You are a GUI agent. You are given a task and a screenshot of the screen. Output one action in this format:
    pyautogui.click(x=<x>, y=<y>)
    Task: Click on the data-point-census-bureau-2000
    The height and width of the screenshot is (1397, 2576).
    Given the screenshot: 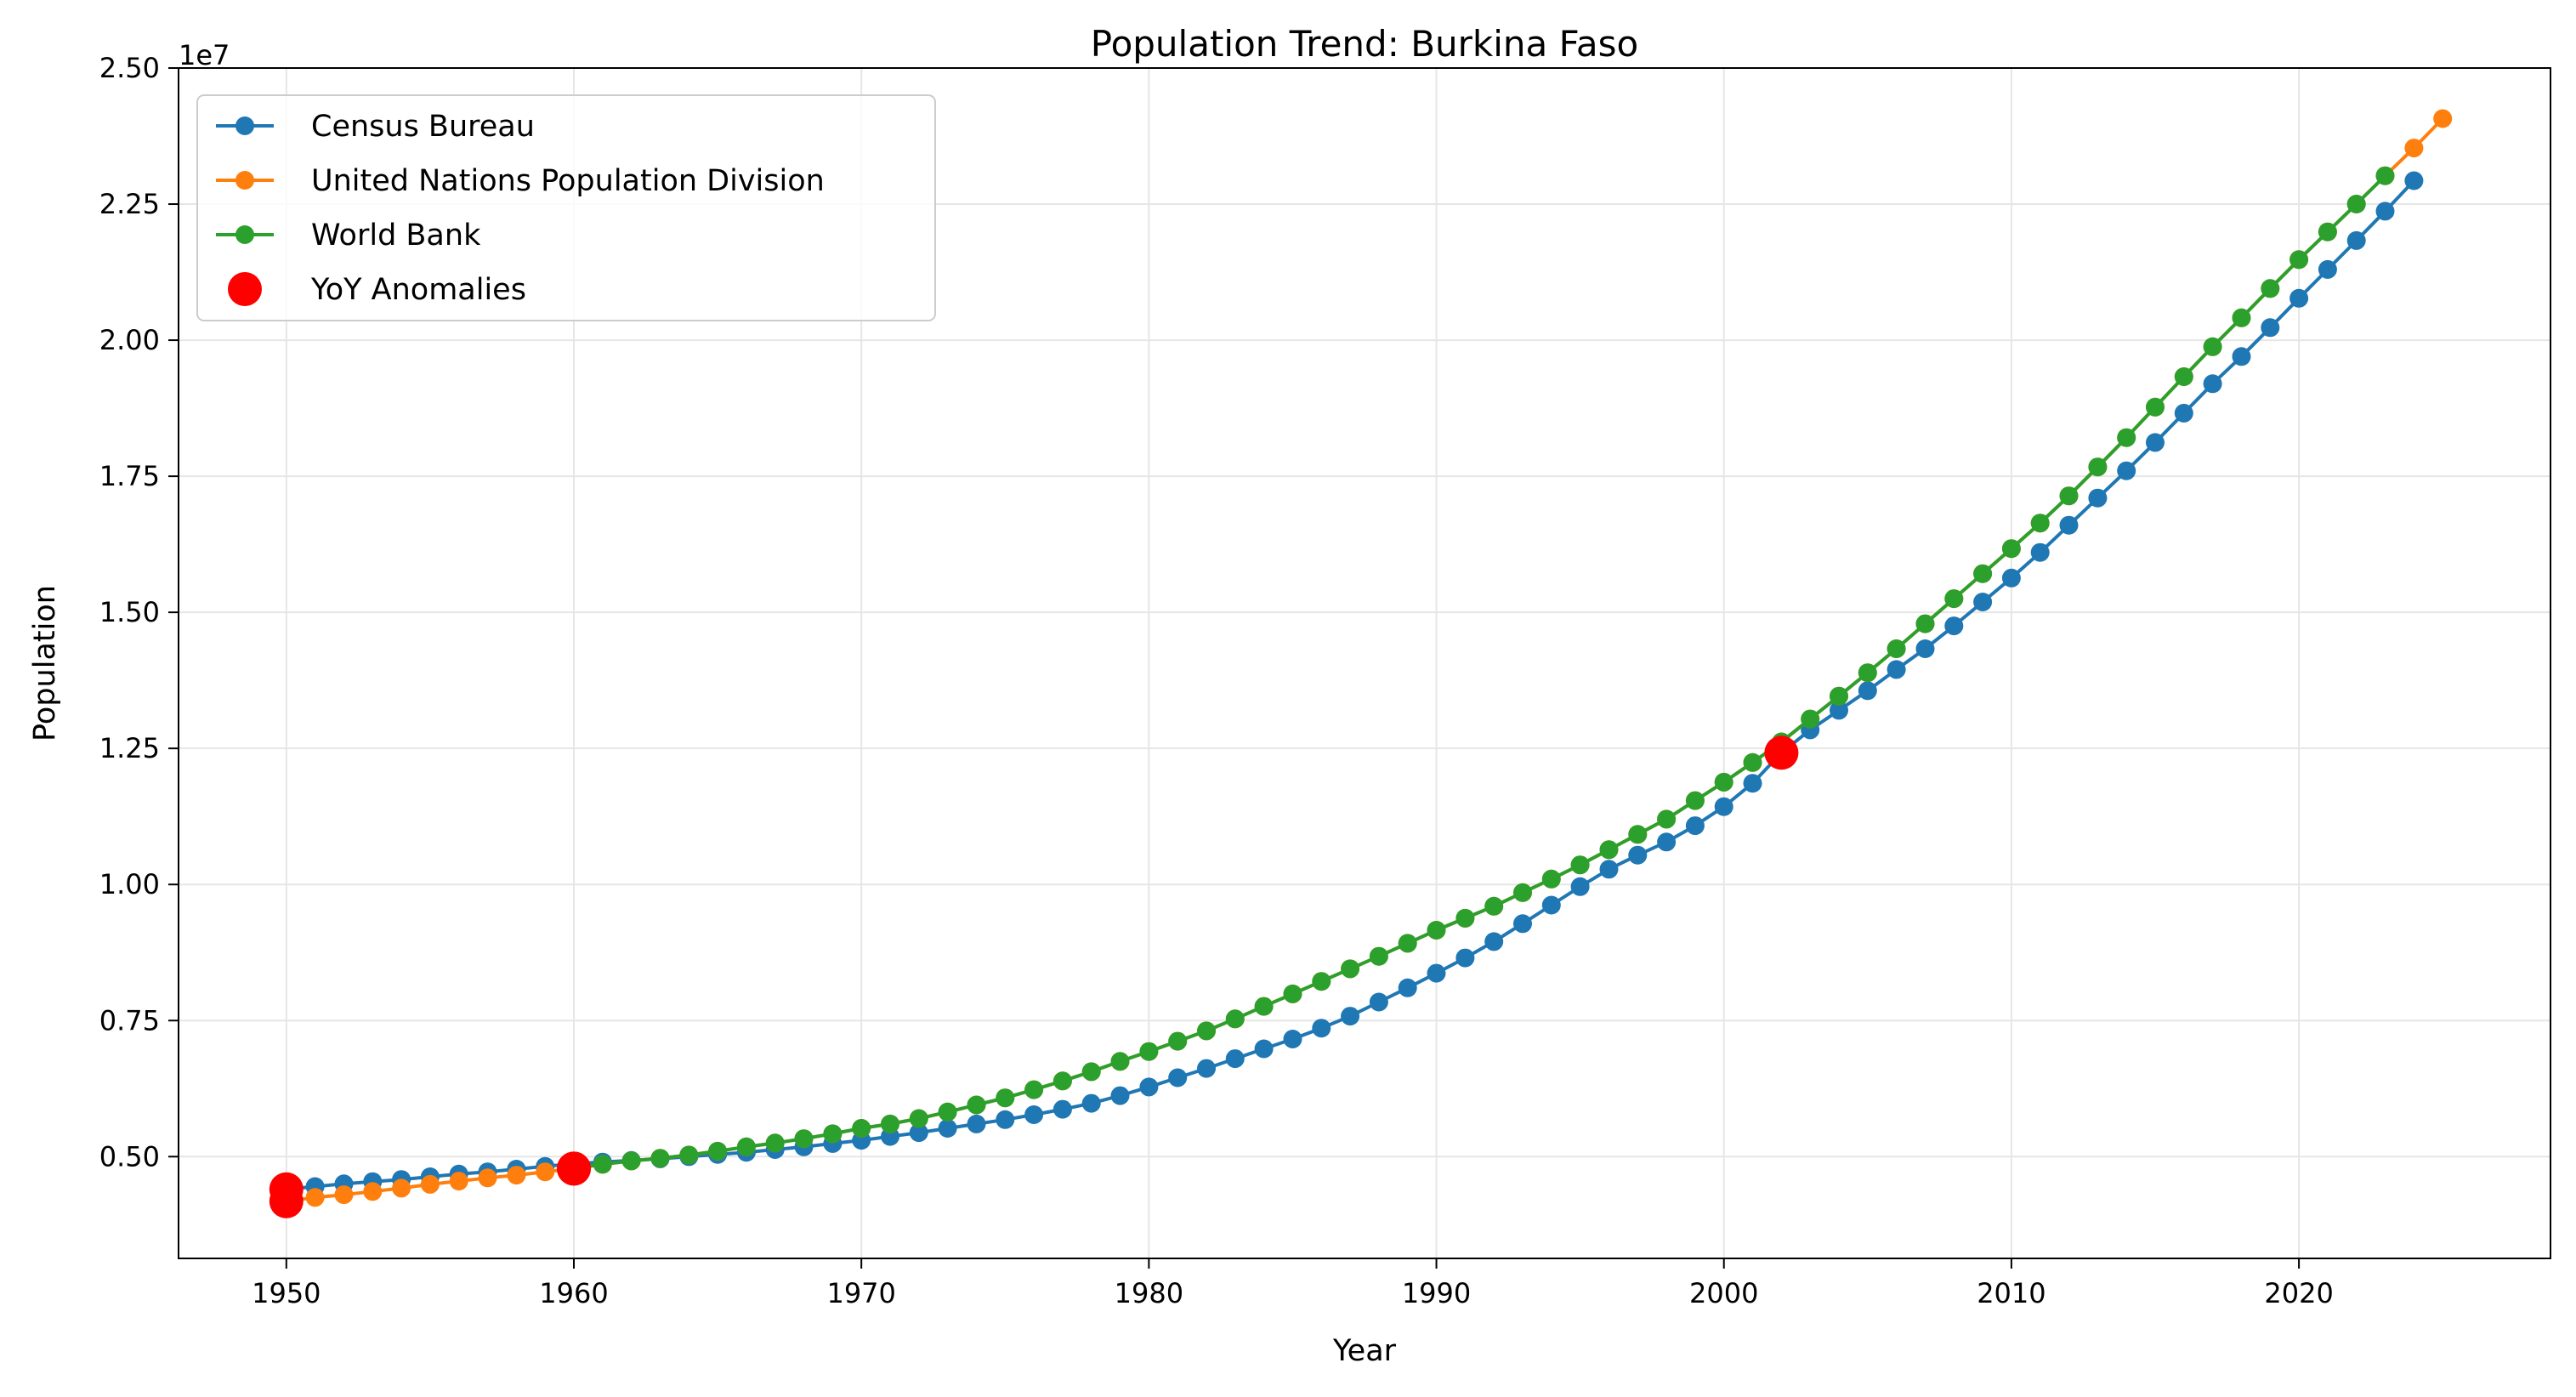 What is the action you would take?
    pyautogui.click(x=1724, y=806)
    